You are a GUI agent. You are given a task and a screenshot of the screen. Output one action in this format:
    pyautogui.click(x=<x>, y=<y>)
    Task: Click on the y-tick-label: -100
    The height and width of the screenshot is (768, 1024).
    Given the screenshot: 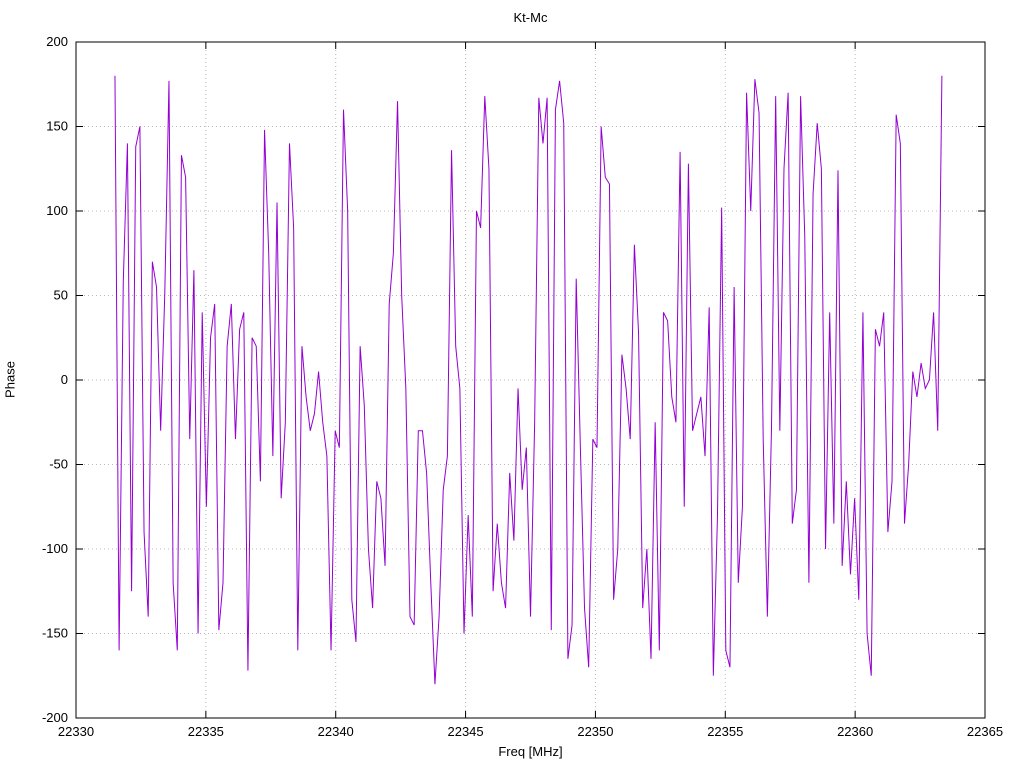 What is the action you would take?
    pyautogui.click(x=55, y=548)
    